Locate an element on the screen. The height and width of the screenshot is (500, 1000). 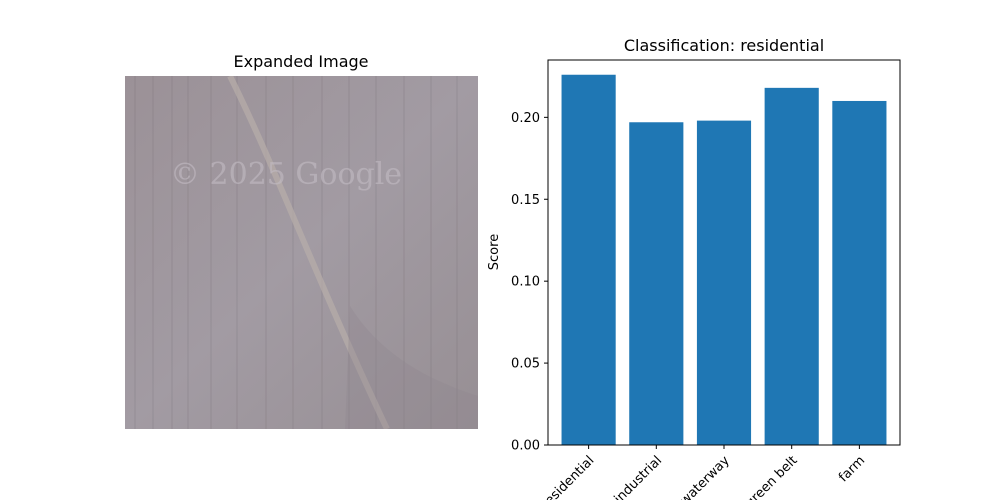
x-tick-label: green belt is located at coordinates (772, 476).